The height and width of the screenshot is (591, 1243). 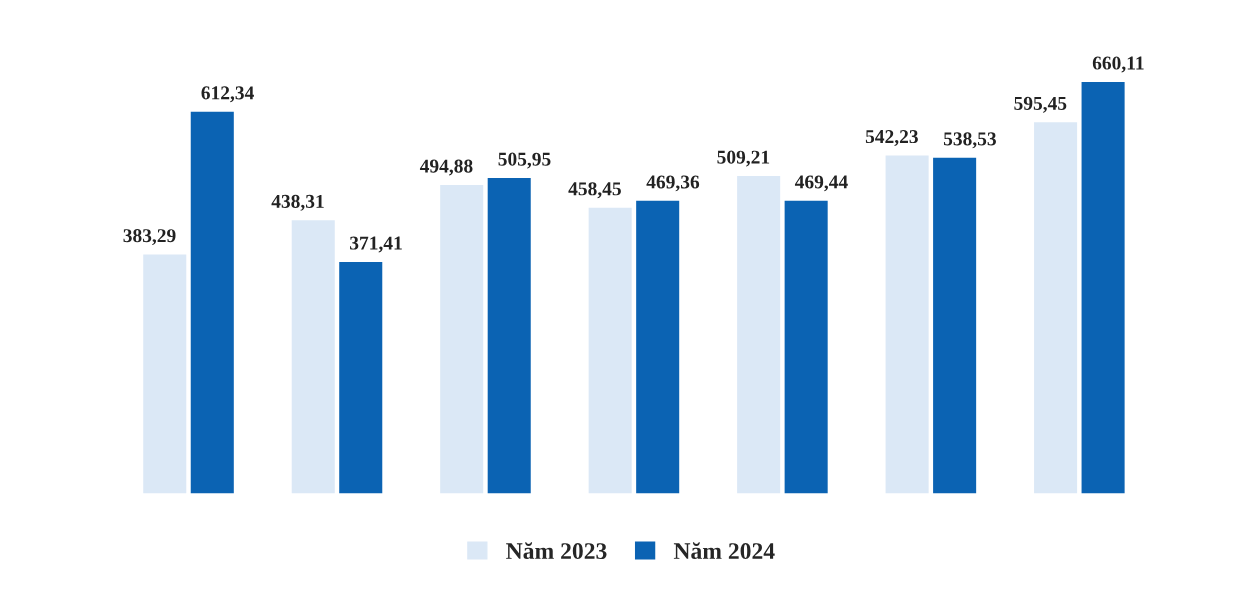 What do you see at coordinates (556, 551) in the screenshot?
I see `legend-label: Năm 2023` at bounding box center [556, 551].